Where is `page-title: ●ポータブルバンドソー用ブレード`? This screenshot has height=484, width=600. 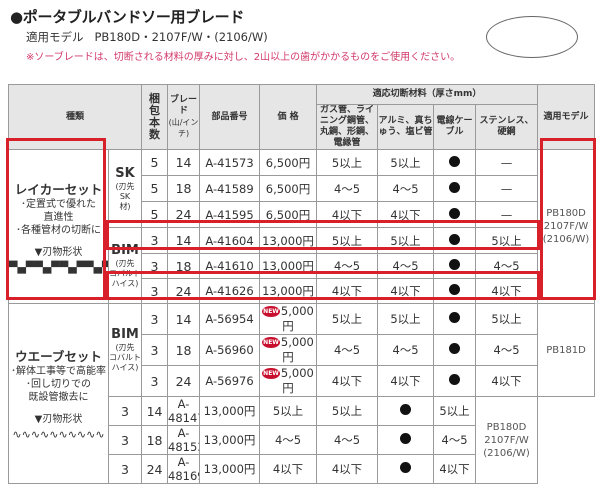 page-title: ●ポータブルバンドソー用ブレード is located at coordinates (127, 17).